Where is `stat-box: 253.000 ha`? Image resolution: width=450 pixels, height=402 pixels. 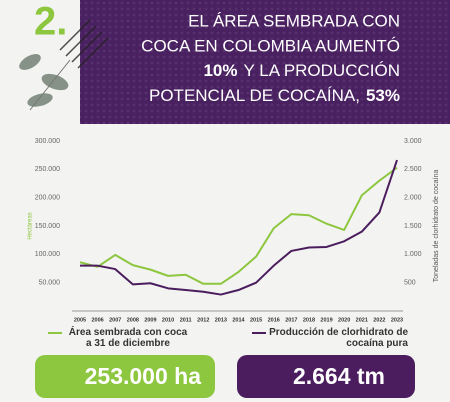
stat-box: 253.000 ha is located at coordinates (125, 376).